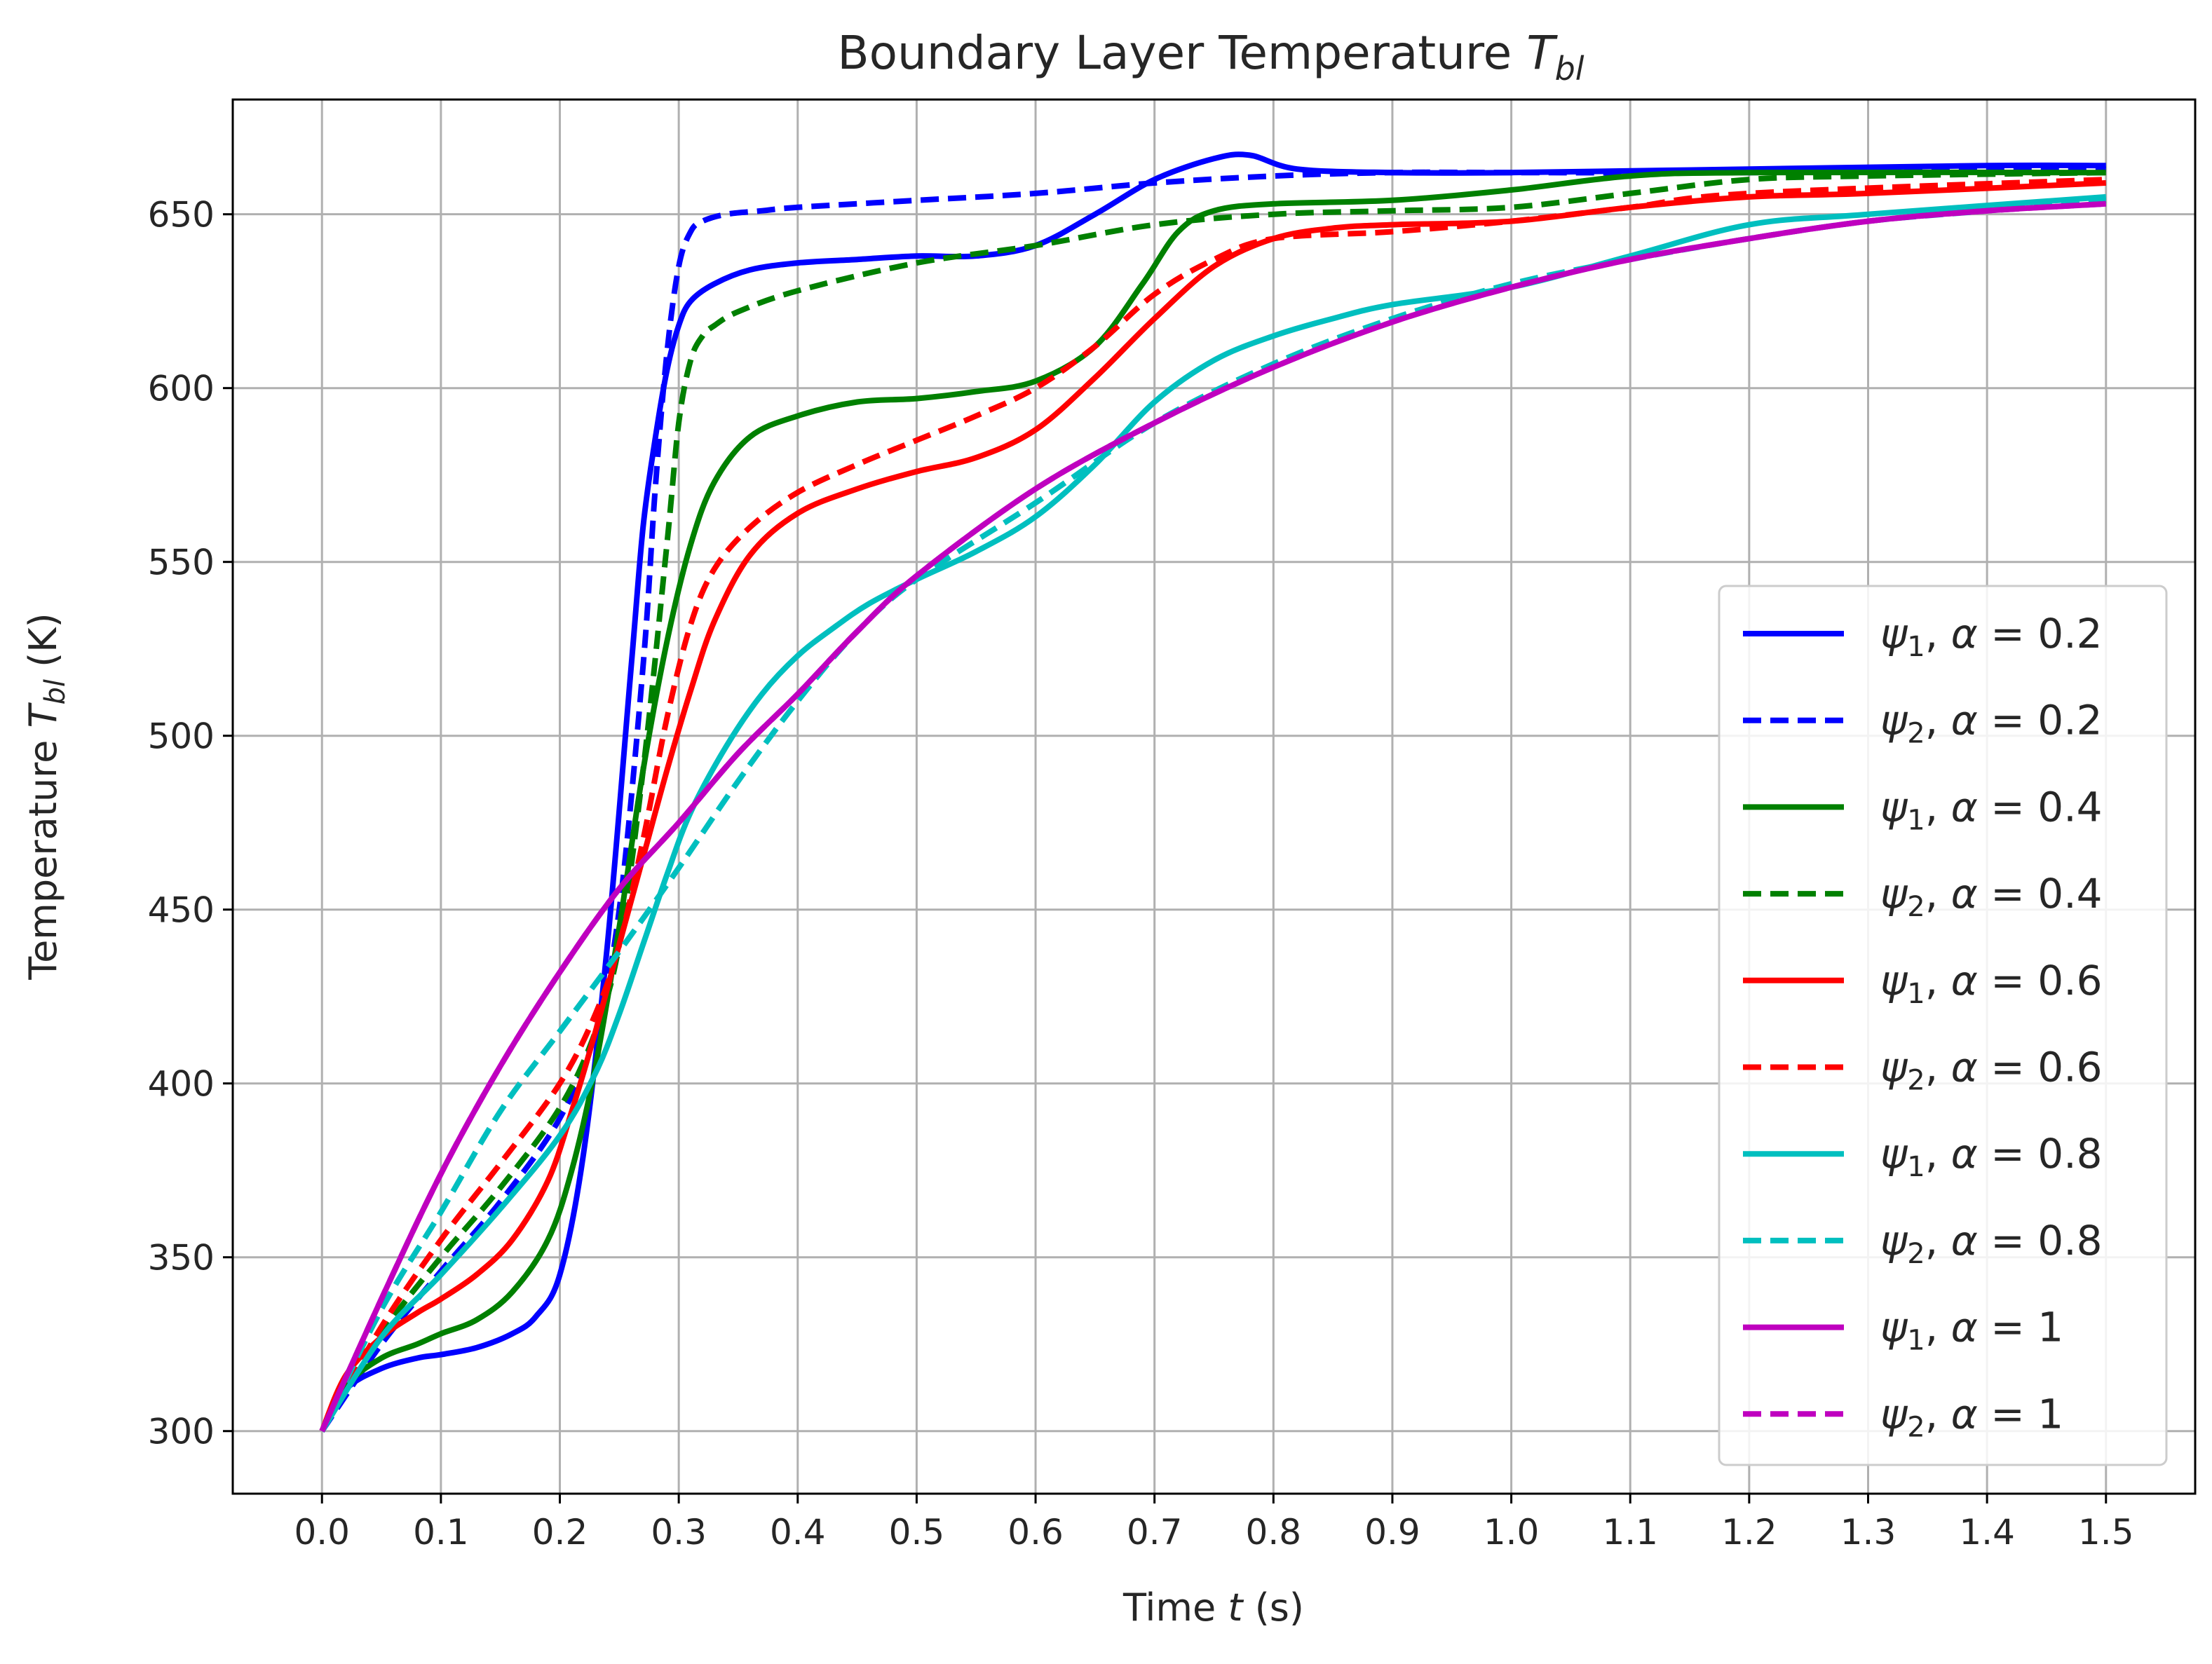  Describe the element at coordinates (1213, 1607) in the screenshot. I see `x-axis-label: Time t (s)` at that location.